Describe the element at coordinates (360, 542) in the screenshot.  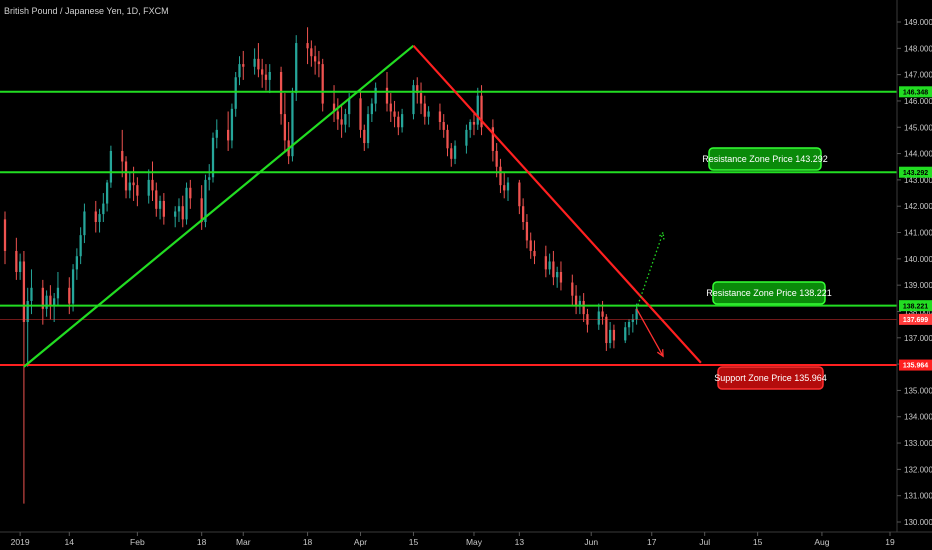
I see `time-tick-label: Apr` at that location.